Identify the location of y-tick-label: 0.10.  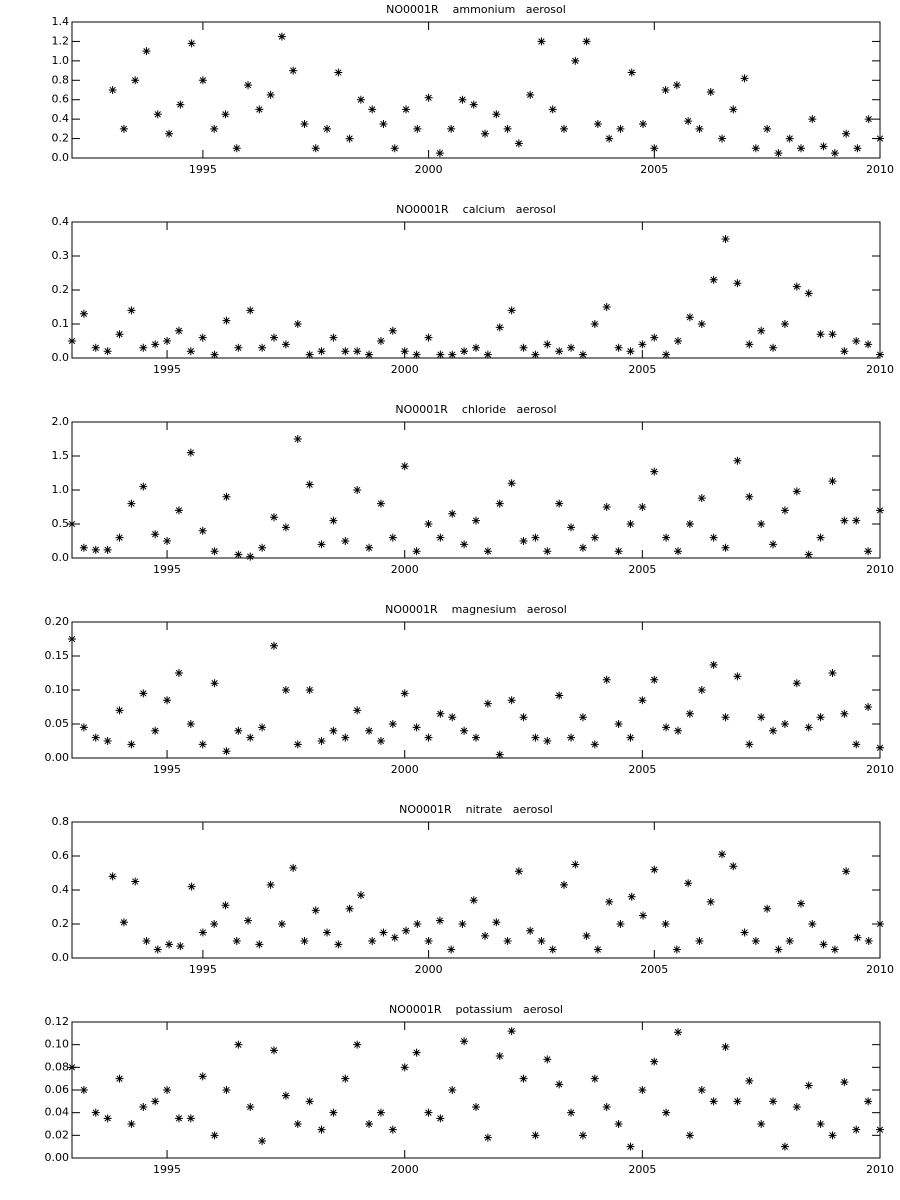
(57, 1044).